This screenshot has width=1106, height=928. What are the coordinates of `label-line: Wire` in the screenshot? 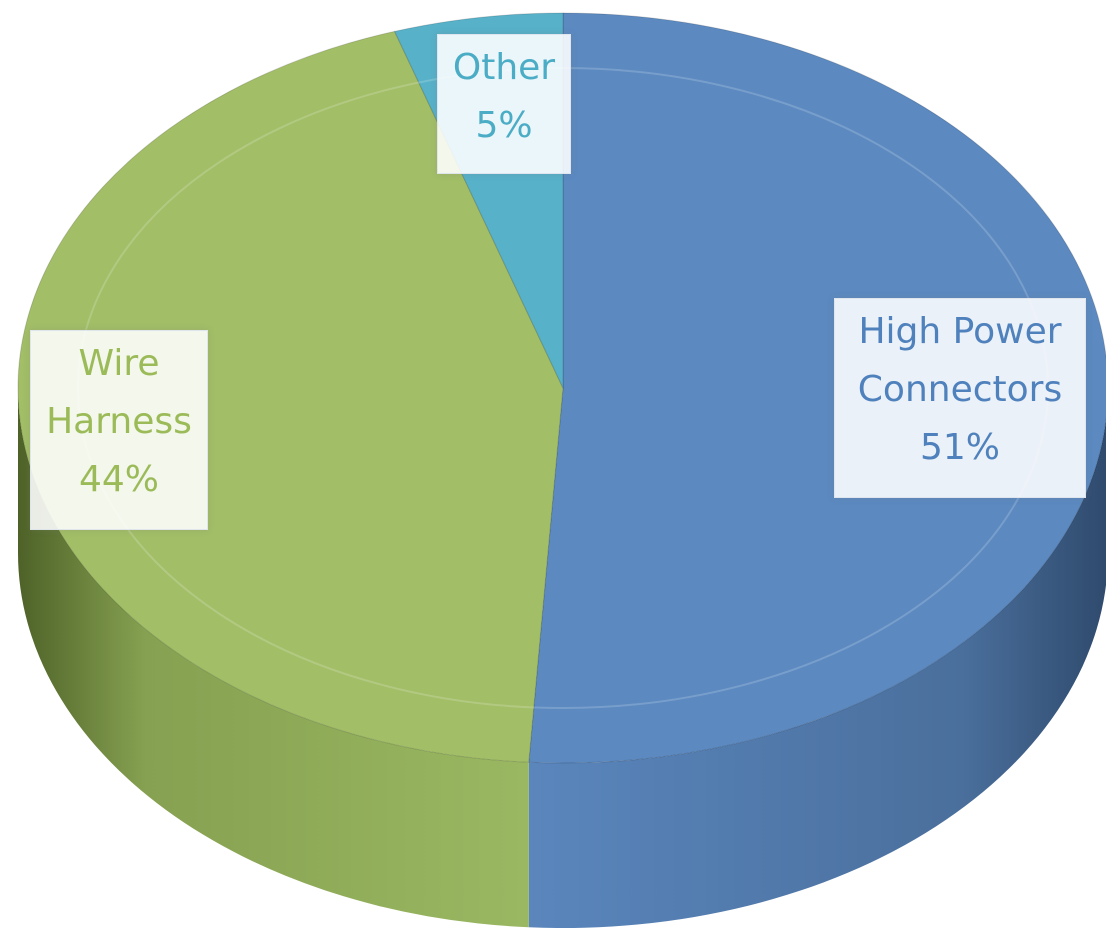 It's located at (119, 363).